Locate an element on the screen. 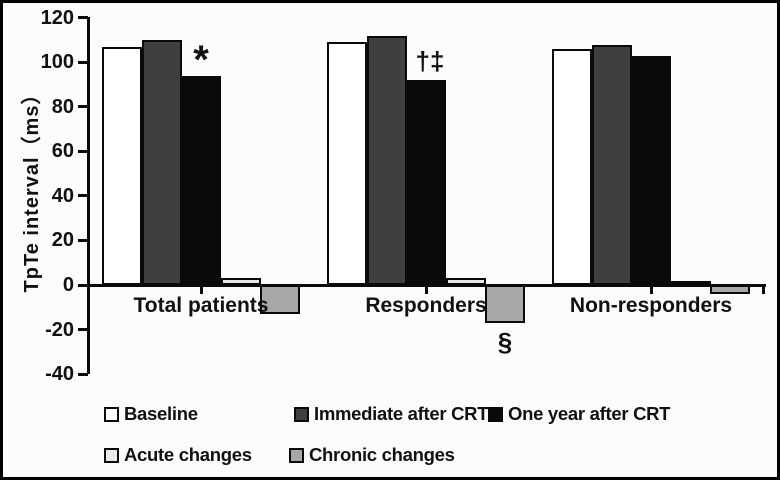 Image resolution: width=780 pixels, height=480 pixels. y-tick-label: 20 is located at coordinates (62, 240).